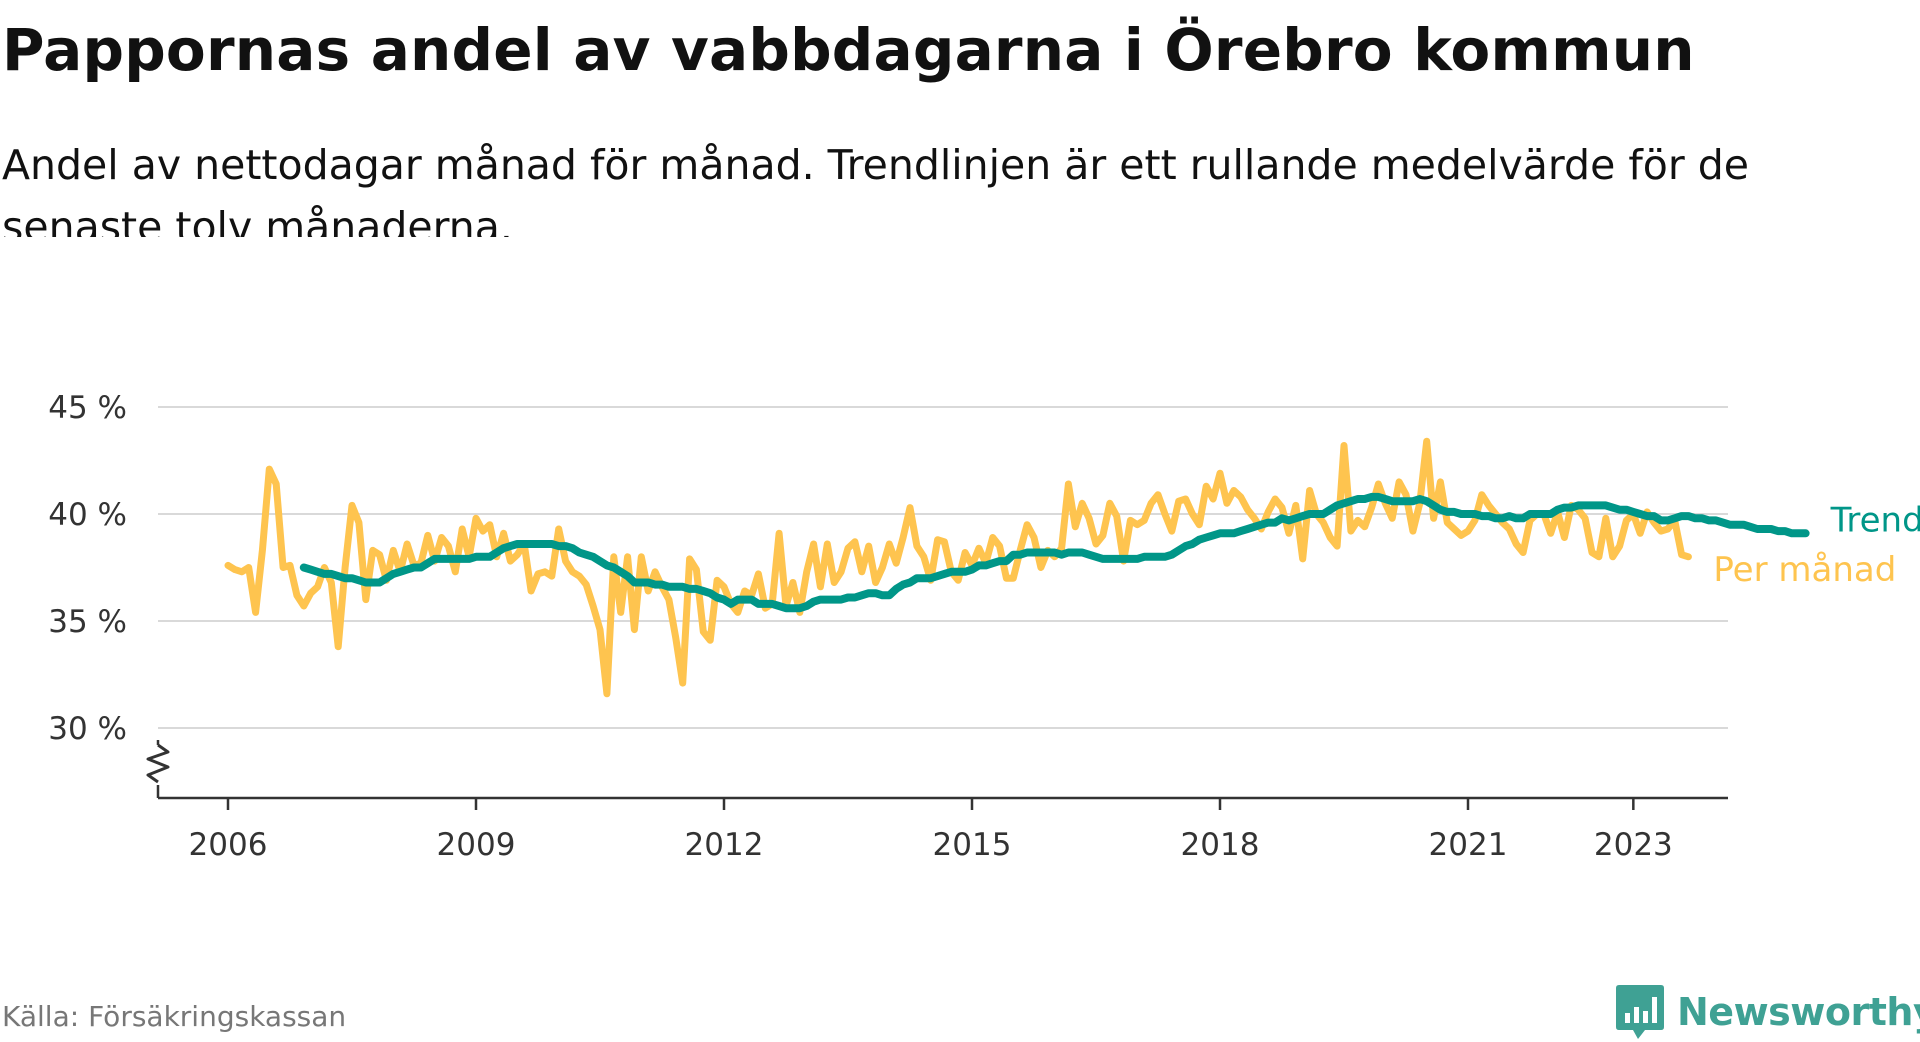 This screenshot has height=1042, width=1920. I want to click on x-tick-label: 2021, so click(1468, 845).